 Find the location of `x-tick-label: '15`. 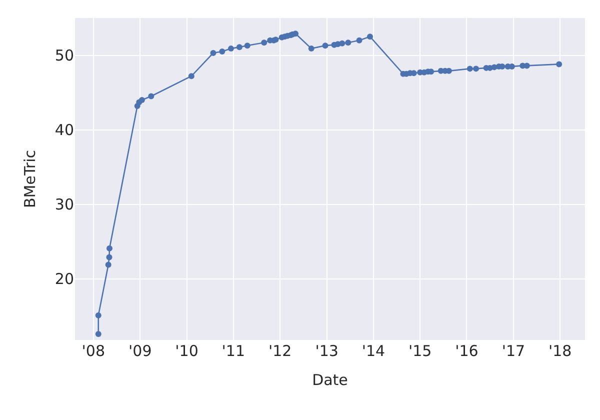

x-tick-label: '15 is located at coordinates (420, 351).